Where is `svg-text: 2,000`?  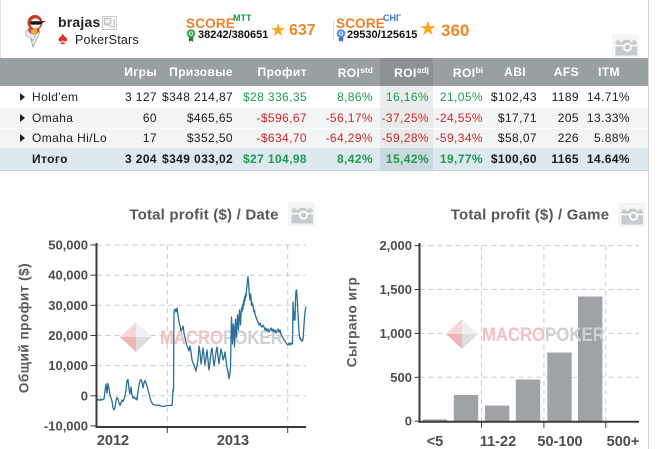
svg-text: 2,000 is located at coordinates (395, 245).